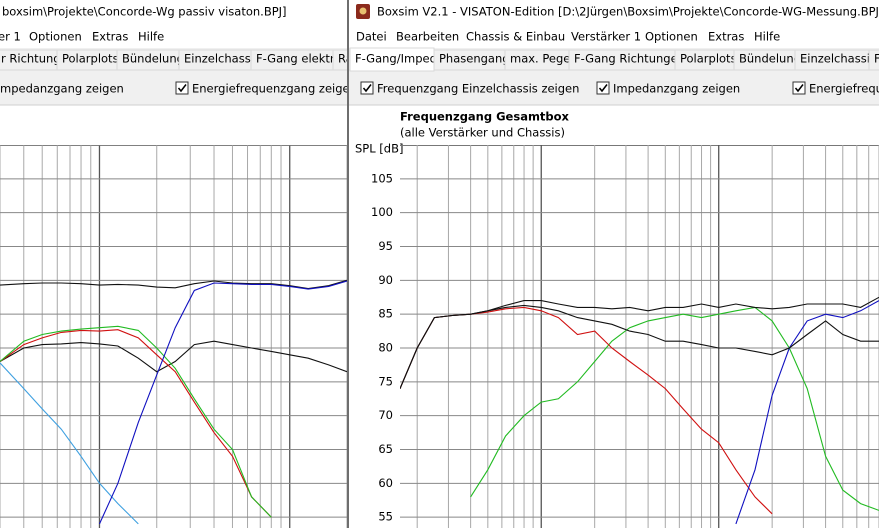 The image size is (879, 528). I want to click on tab-label: F, so click(876, 59).